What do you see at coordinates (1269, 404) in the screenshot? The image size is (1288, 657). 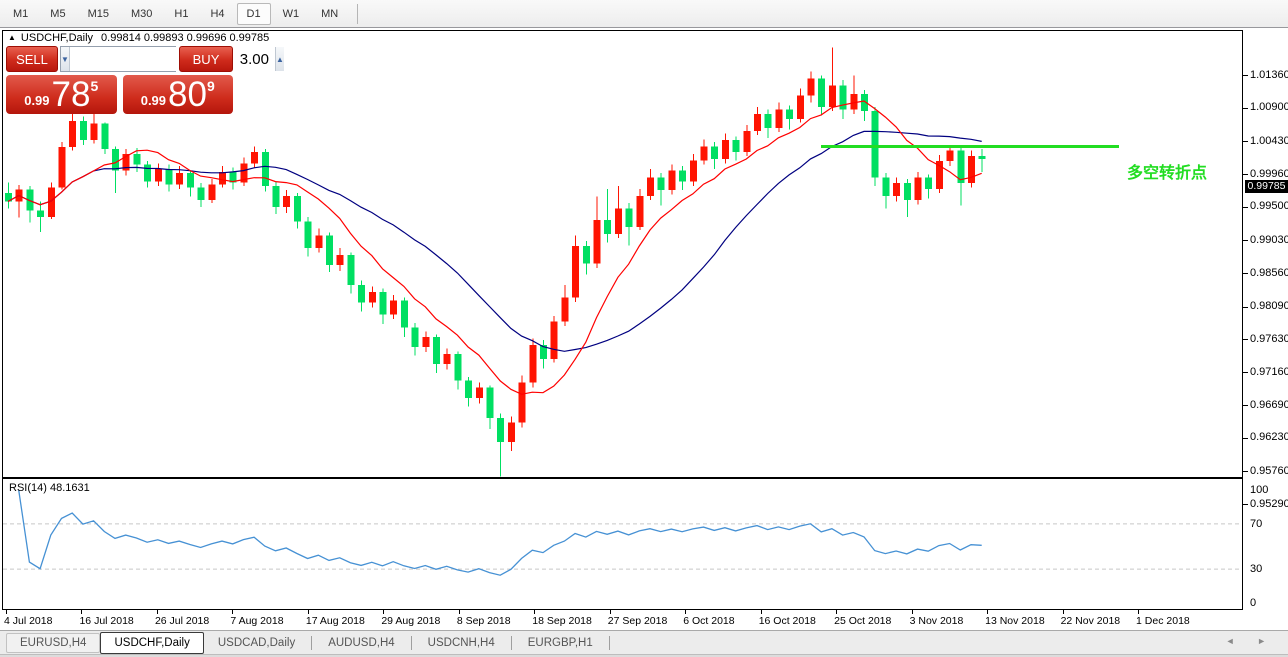 I see `price-tick-label: 0.96690` at bounding box center [1269, 404].